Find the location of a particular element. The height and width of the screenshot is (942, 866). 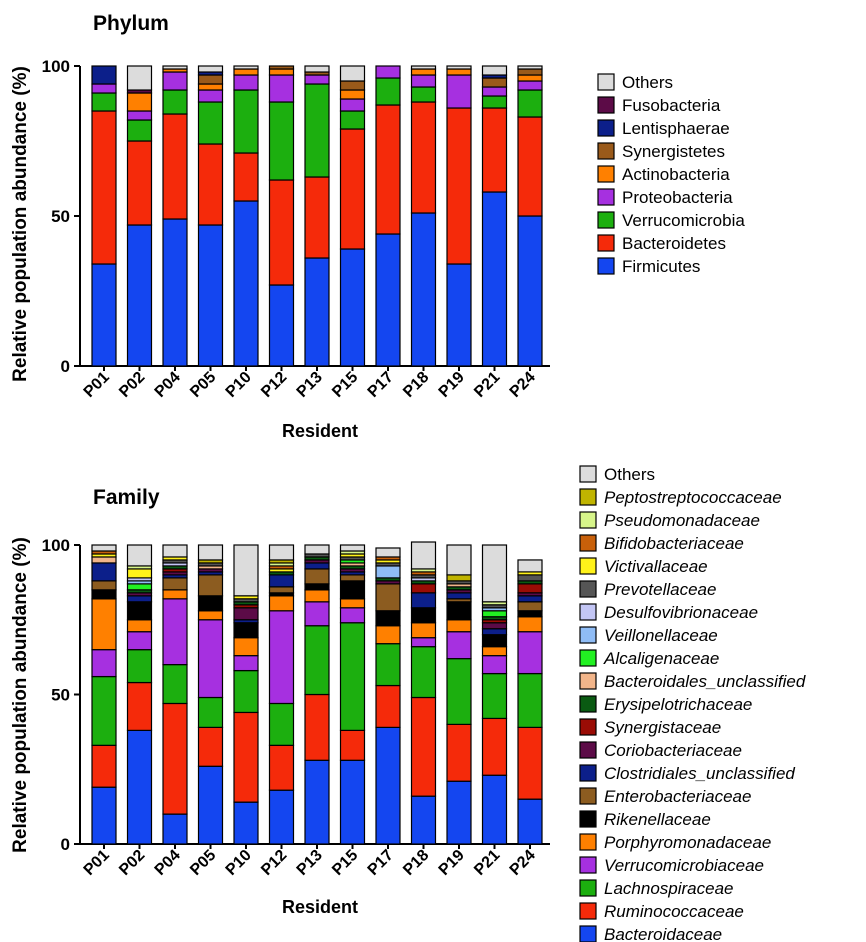

y-tick-label: 0 is located at coordinates (65, 844).